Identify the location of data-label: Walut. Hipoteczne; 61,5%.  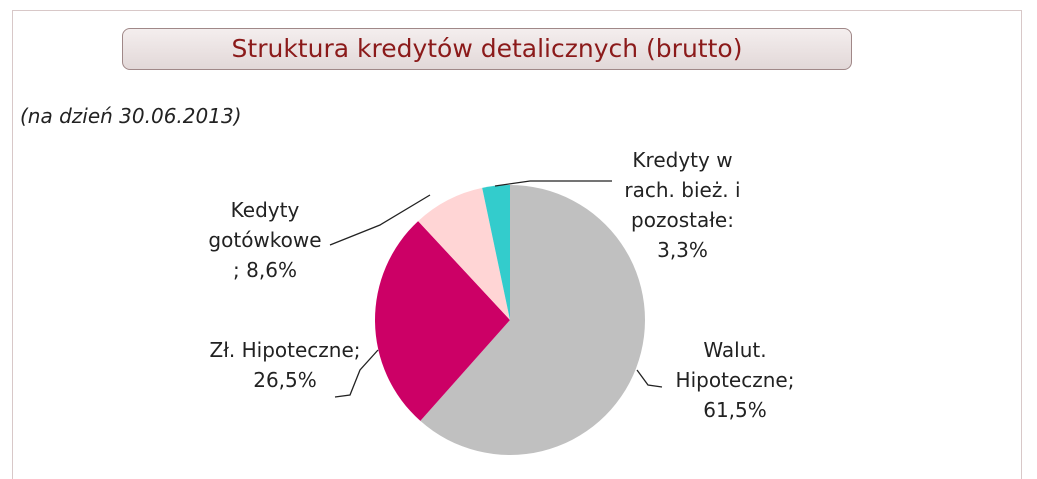
(735, 380).